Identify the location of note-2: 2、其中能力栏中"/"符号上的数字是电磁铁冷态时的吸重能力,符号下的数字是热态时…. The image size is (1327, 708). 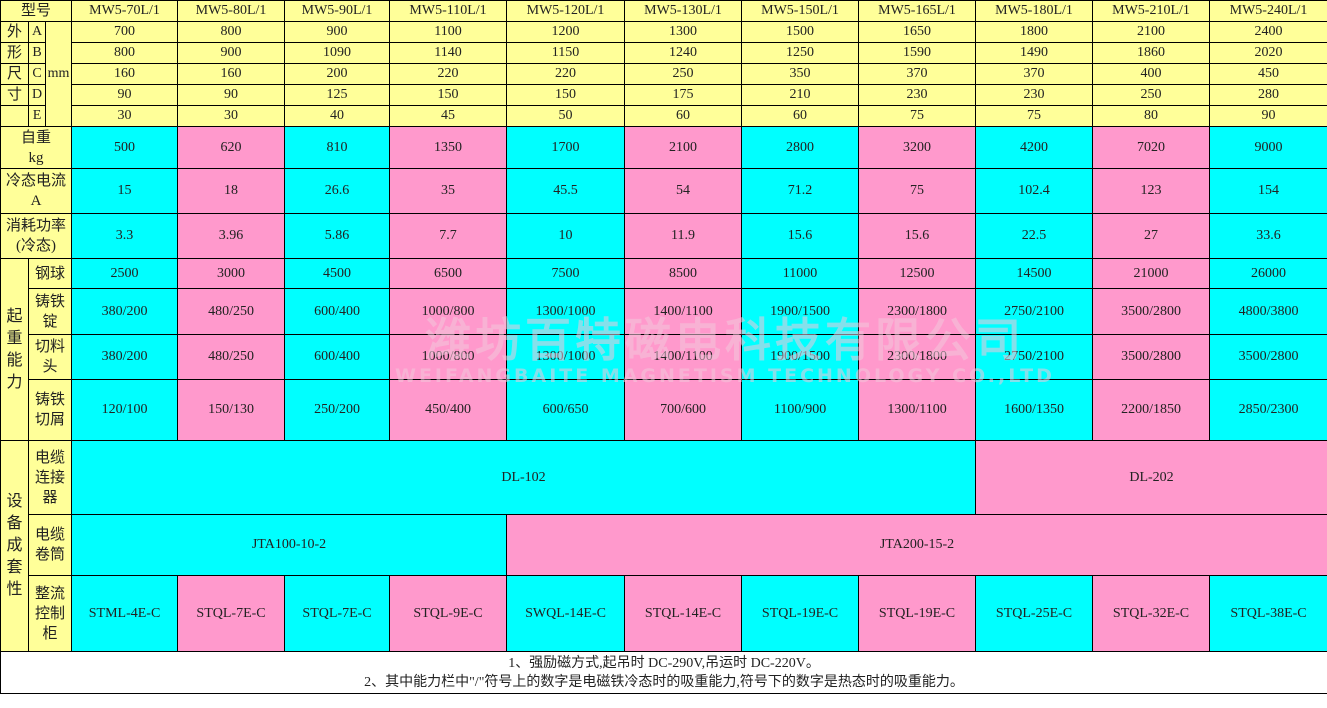
(664, 682).